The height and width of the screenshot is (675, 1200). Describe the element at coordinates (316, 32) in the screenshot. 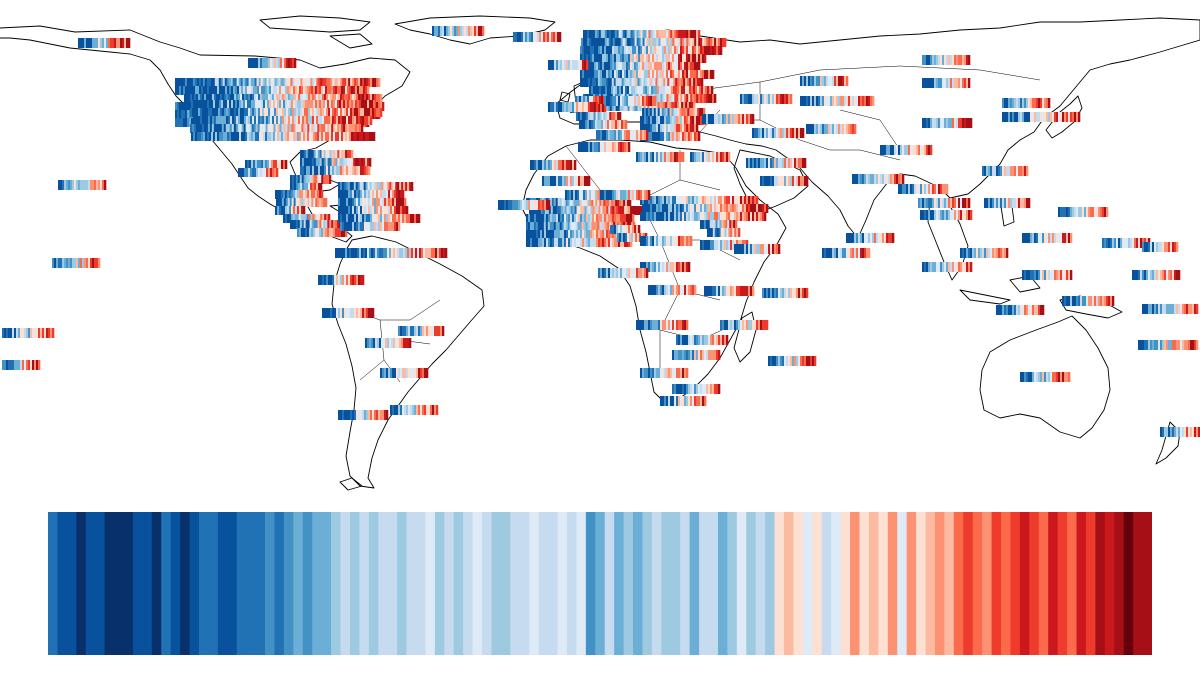

I see `arctic-islands` at that location.